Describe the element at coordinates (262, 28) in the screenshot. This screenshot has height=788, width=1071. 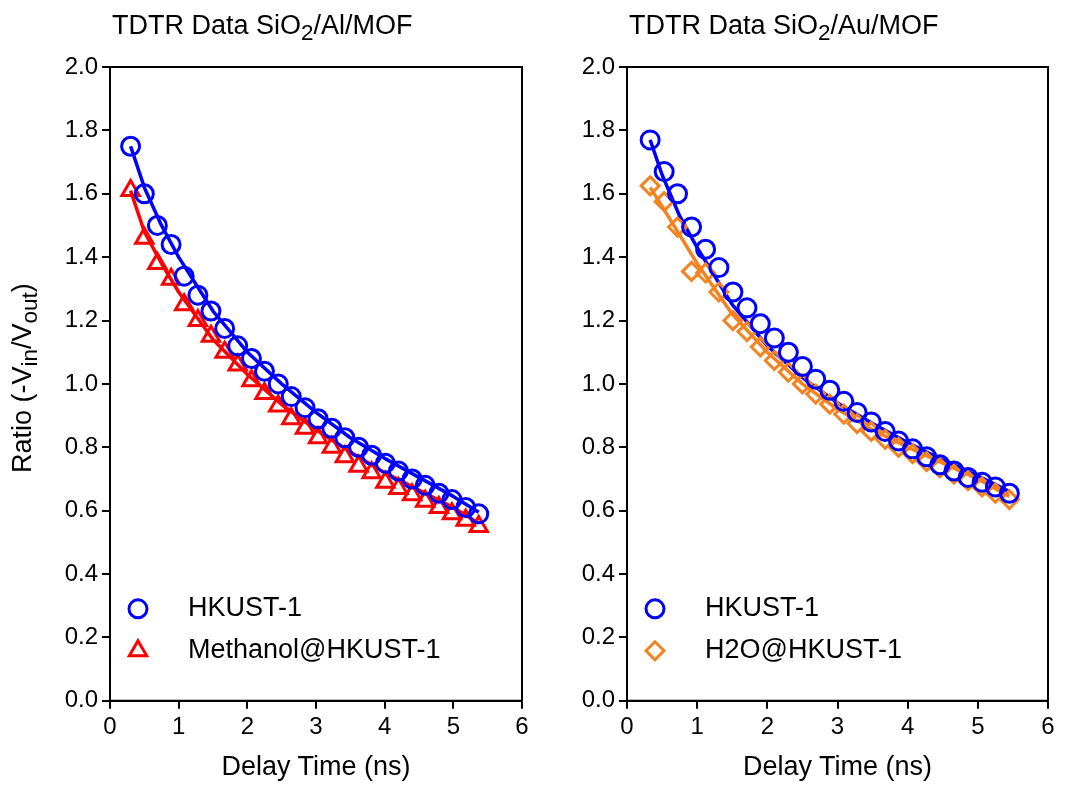
I see `chart-title: TDTR Data SiO$_{2}$/Al/MOF` at that location.